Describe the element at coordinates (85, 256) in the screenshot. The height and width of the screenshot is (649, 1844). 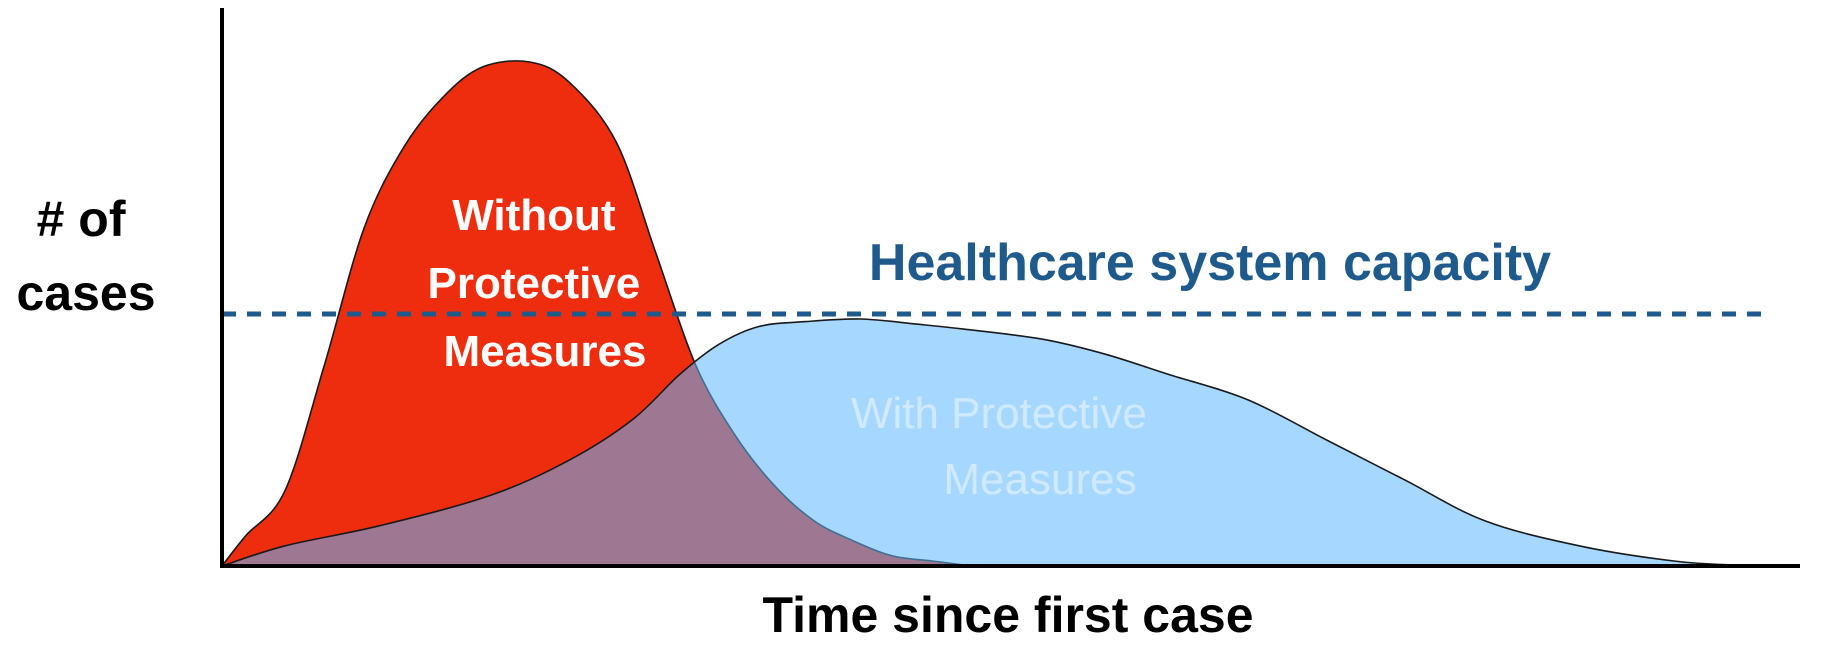
I see `y-axis-label: # of cases` at that location.